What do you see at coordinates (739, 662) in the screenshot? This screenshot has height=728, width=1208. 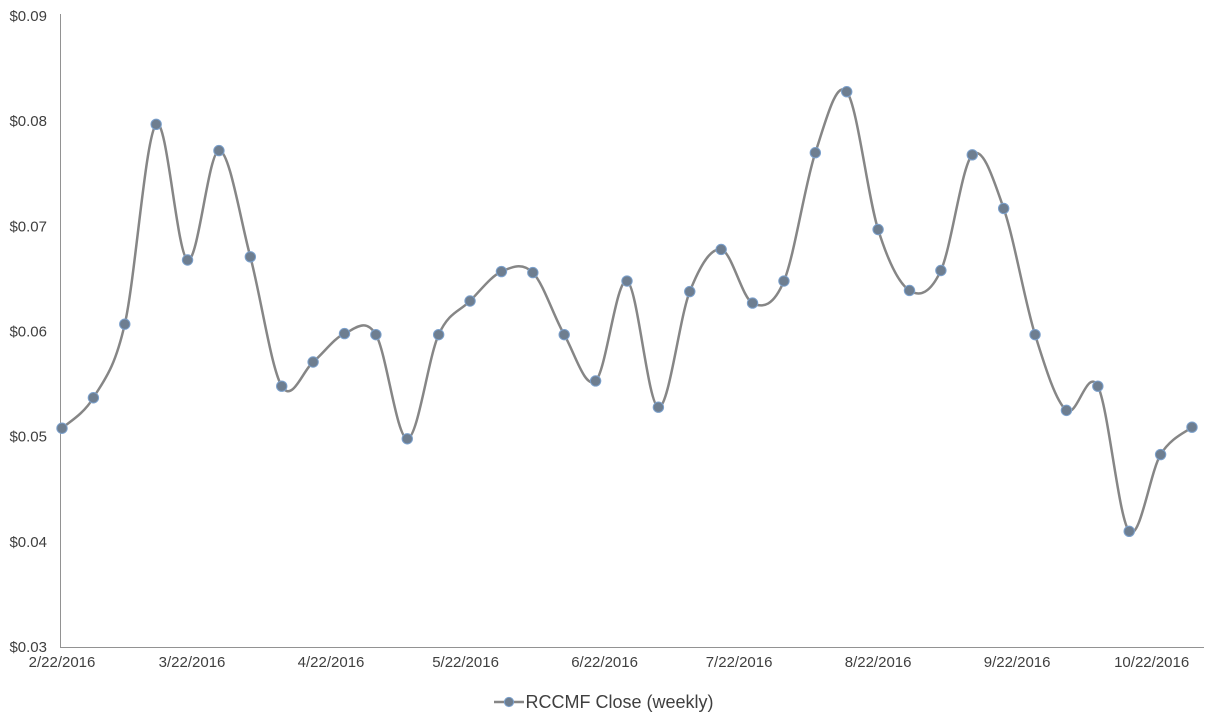 I see `x-axis-tick-label: 7/22/2016` at bounding box center [739, 662].